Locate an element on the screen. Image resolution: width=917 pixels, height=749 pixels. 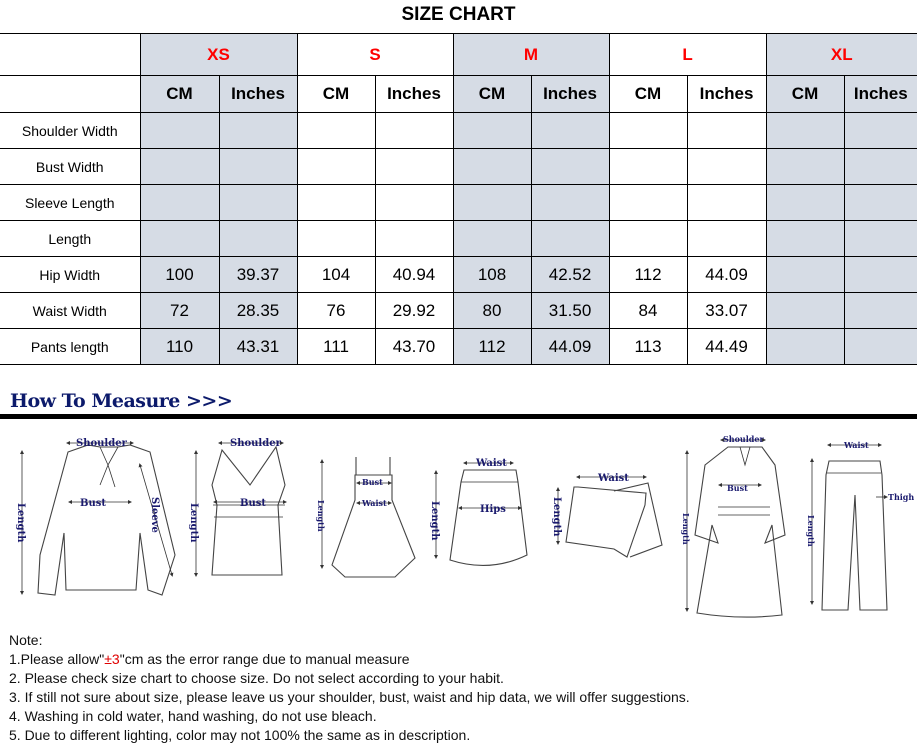
coat-length-label: Length is located at coordinates (686, 529).